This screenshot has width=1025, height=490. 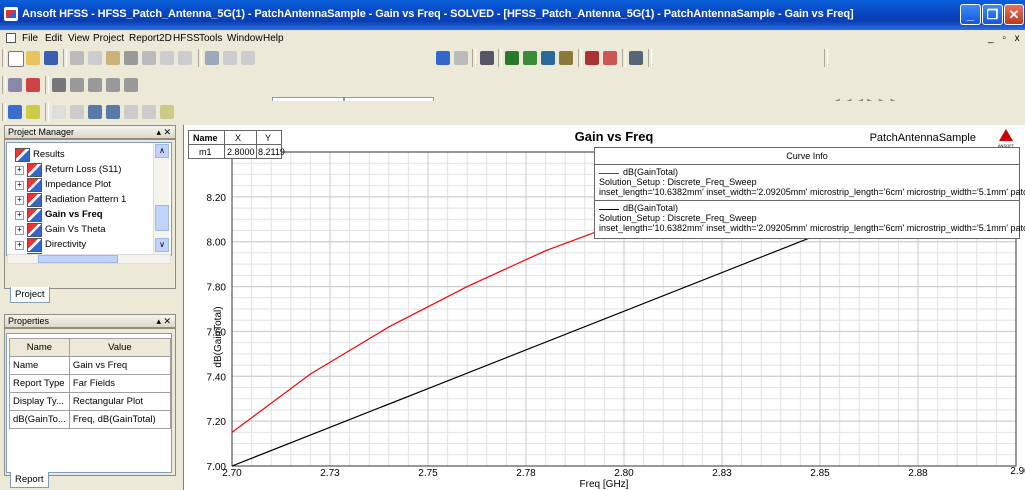 I want to click on scroll-down-icon: ∨, so click(x=162, y=245).